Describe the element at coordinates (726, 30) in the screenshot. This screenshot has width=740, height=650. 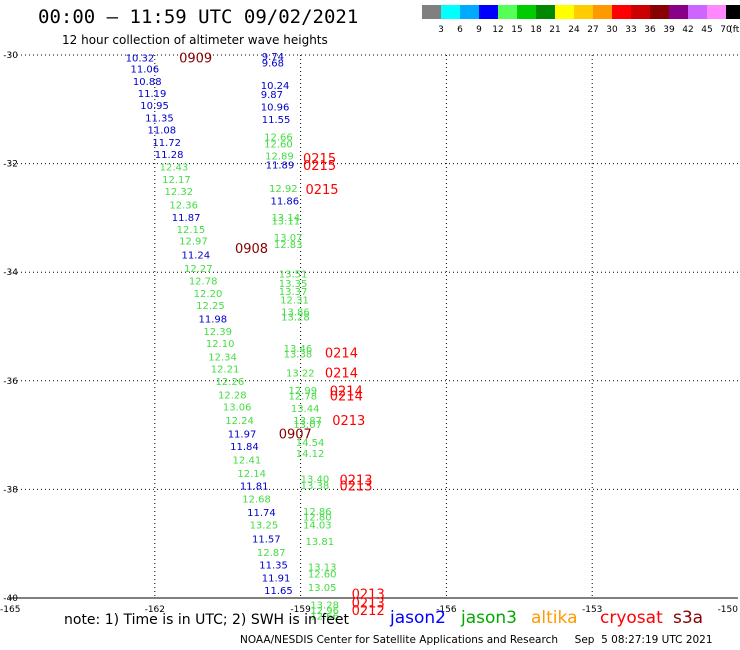
I see `colorbar-label: 70` at that location.